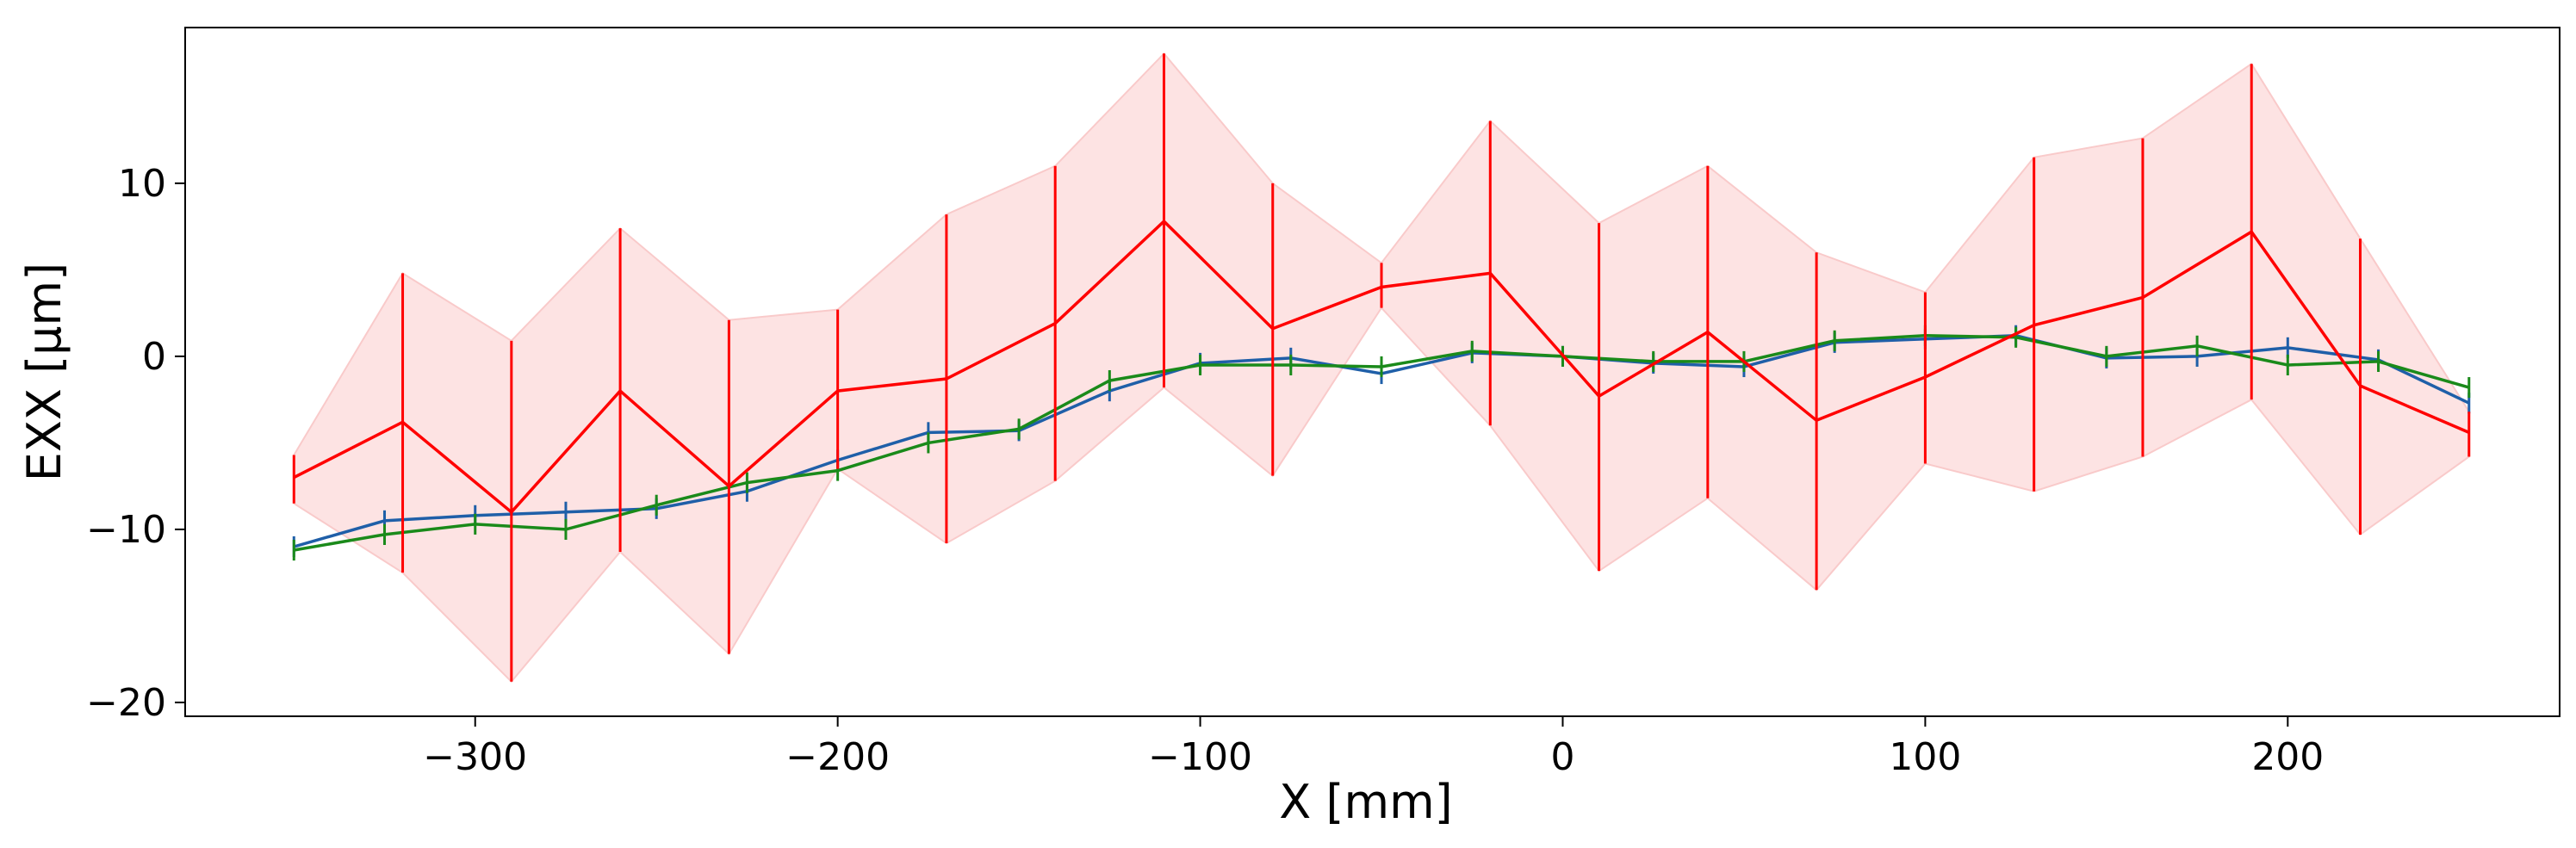  I want to click on y-tick-label: −10, so click(126, 530).